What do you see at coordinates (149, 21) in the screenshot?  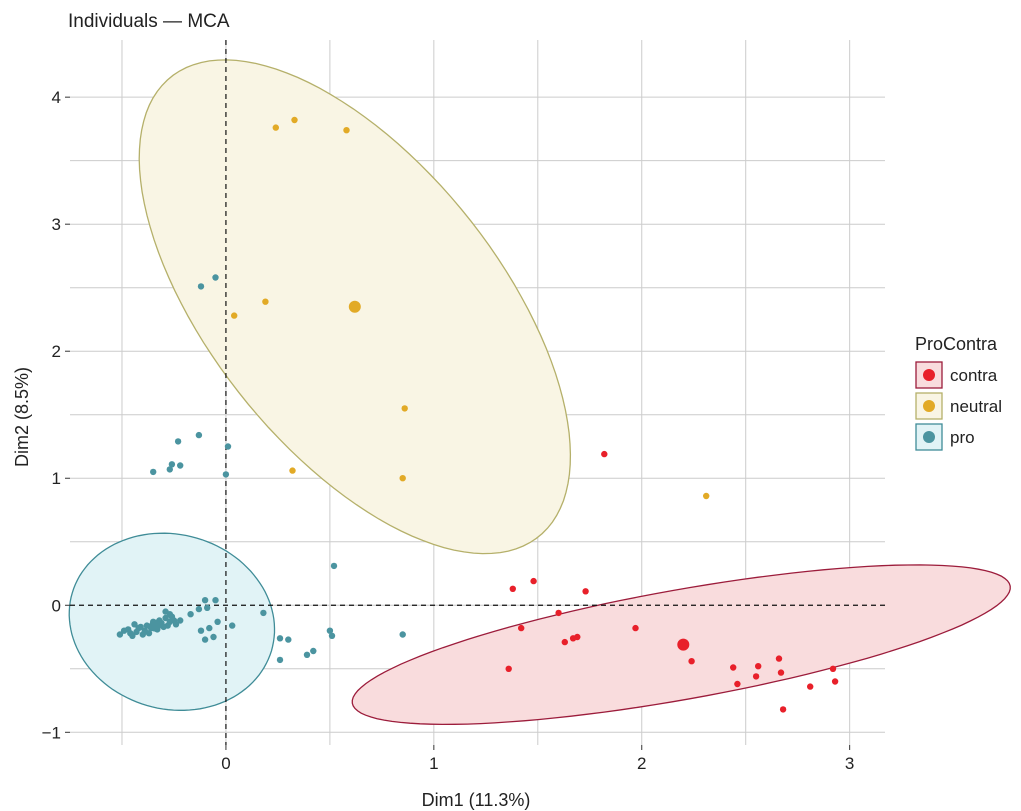 I see `chart-title: Individuals — MCA` at bounding box center [149, 21].